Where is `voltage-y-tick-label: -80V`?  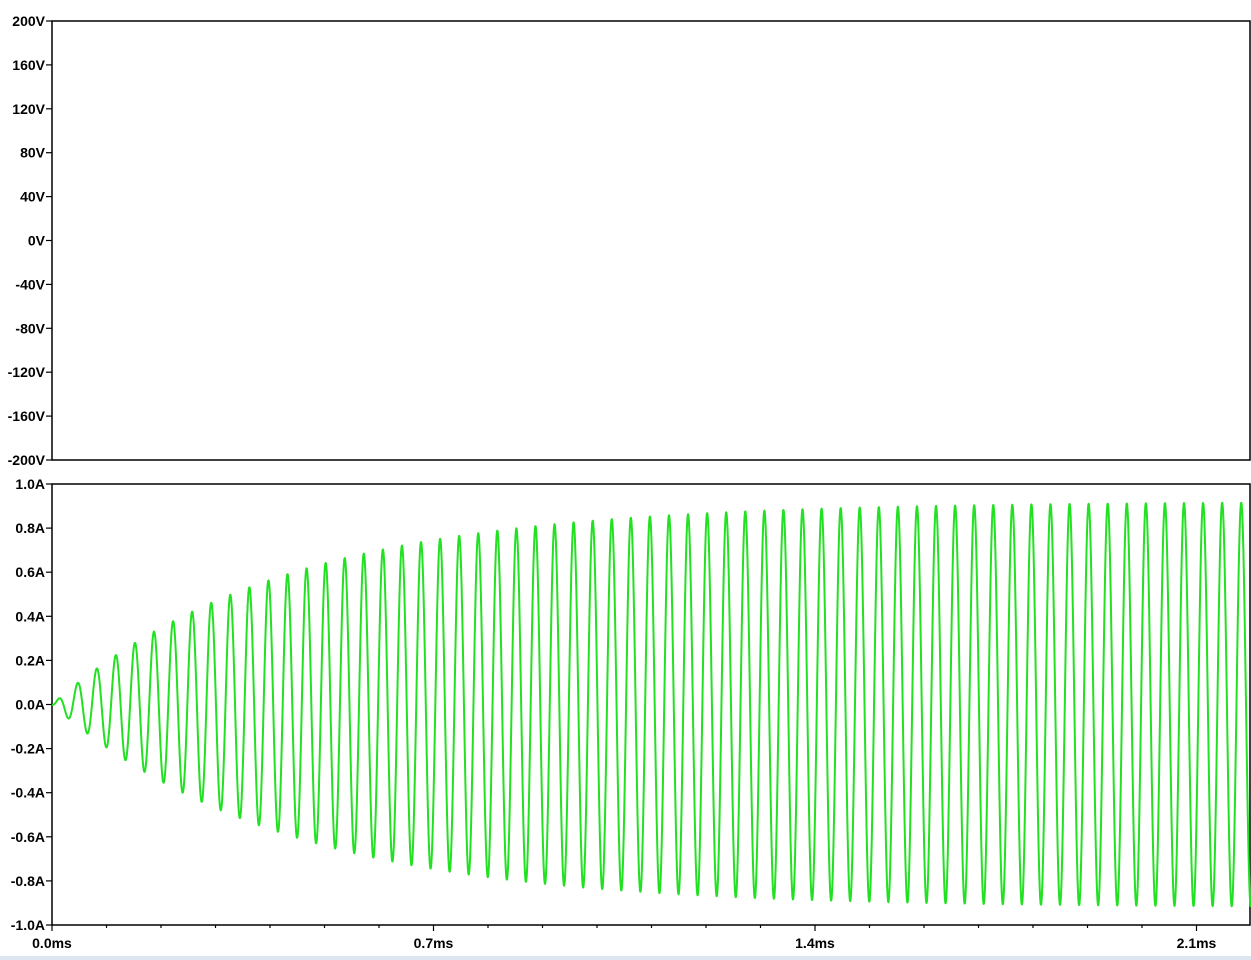
voltage-y-tick-label: -80V is located at coordinates (30, 328).